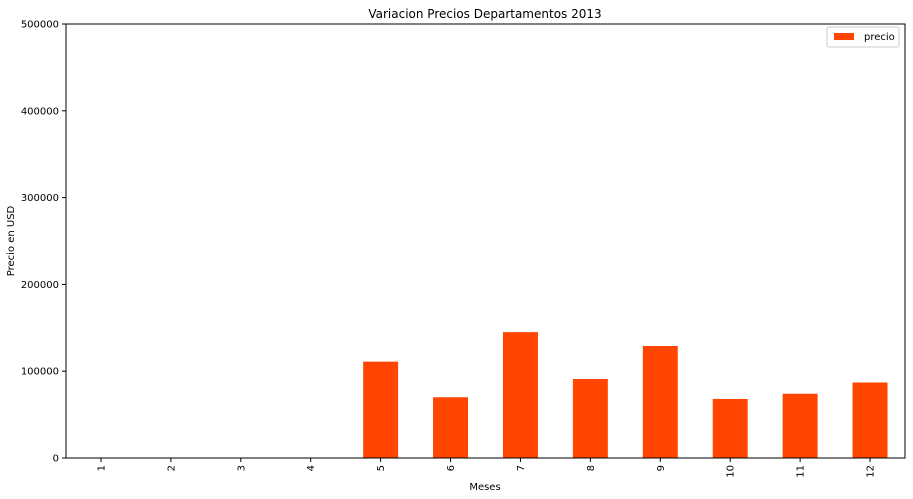 The height and width of the screenshot is (499, 913). What do you see at coordinates (40, 285) in the screenshot?
I see `y-tick-label: 200000` at bounding box center [40, 285].